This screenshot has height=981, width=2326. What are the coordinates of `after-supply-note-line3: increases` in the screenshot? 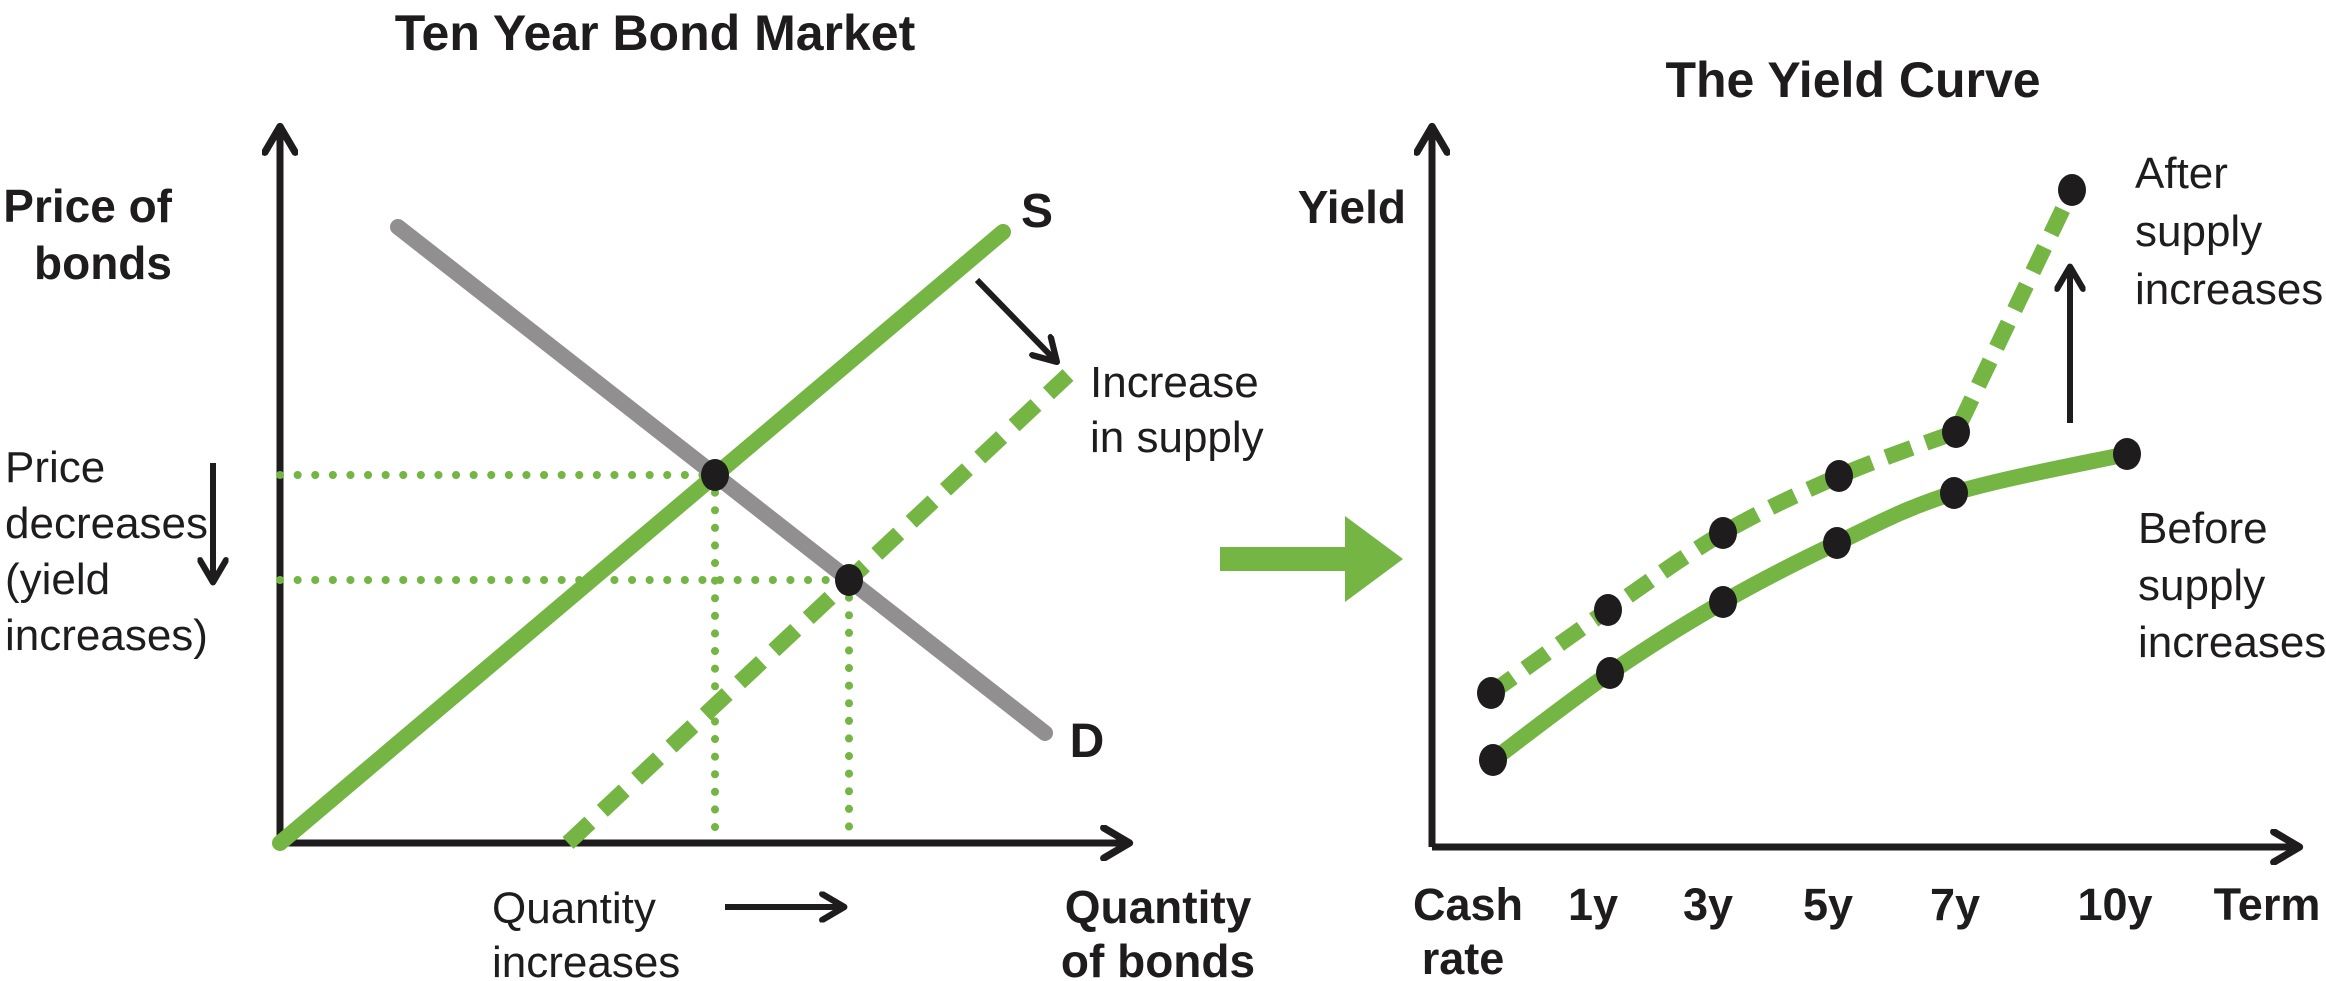 It's located at (2229, 289).